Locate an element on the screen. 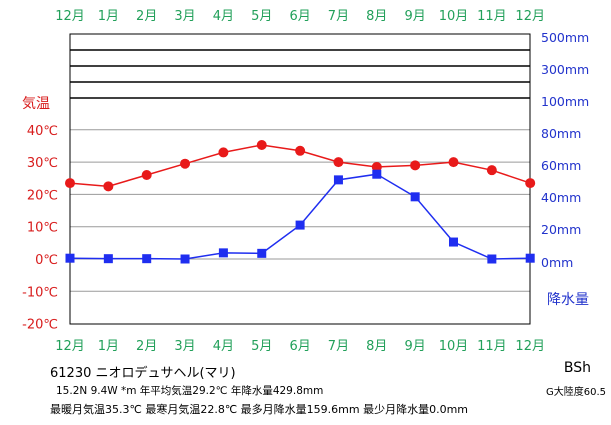 The height and width of the screenshot is (425, 611). temperature-series is located at coordinates (300, 165).